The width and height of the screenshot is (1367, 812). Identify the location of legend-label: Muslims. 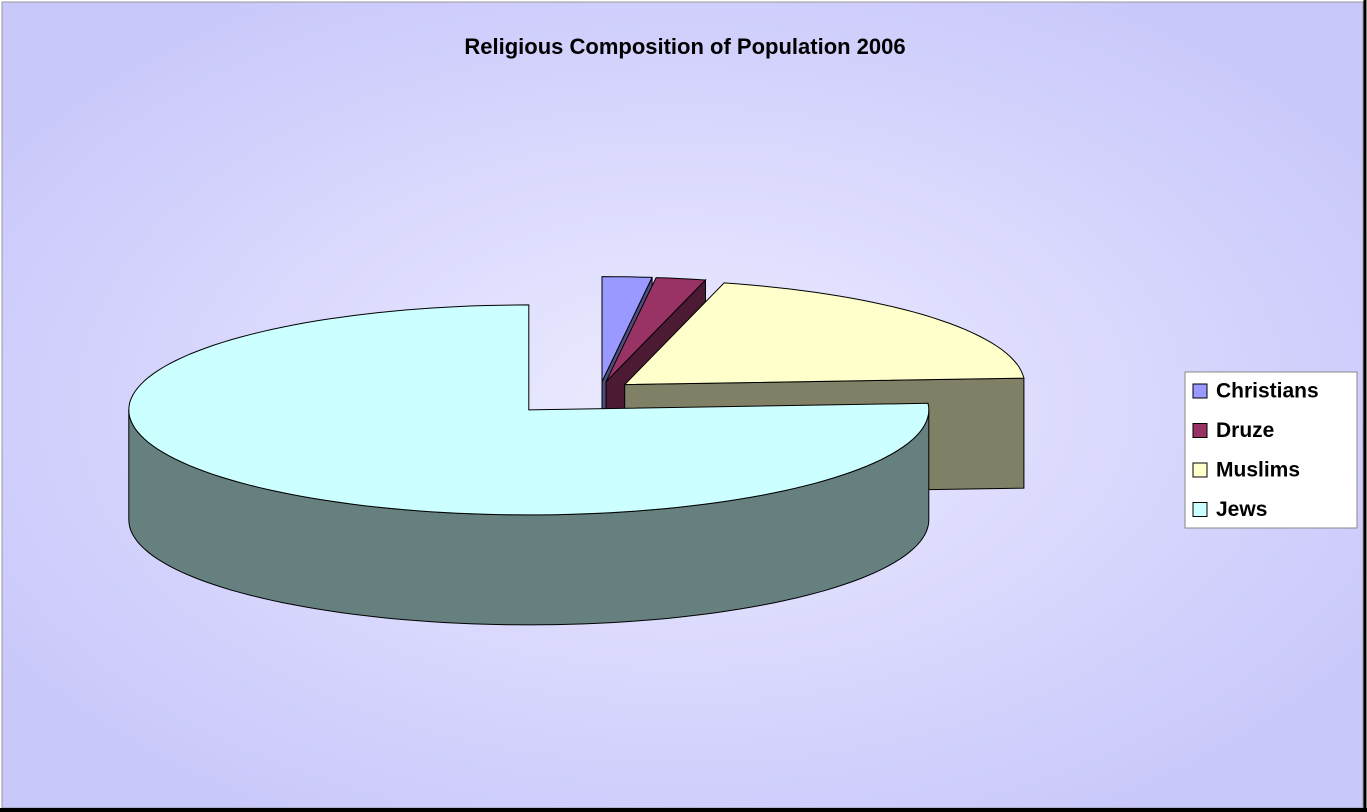
(1258, 470).